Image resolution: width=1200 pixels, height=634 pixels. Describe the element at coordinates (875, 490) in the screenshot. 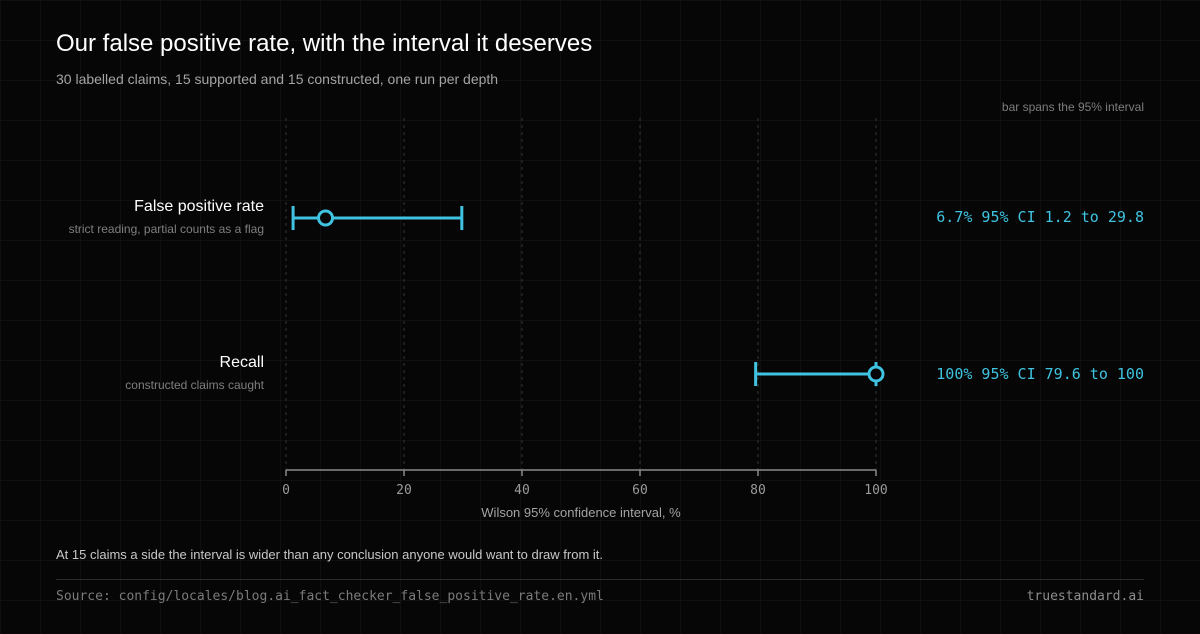

I see `x-tick-label: 100` at that location.